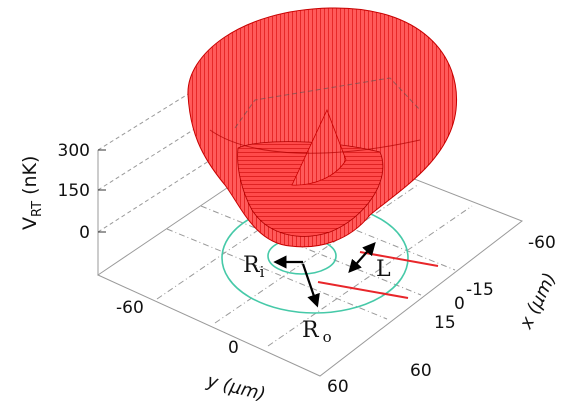  I want to click on surface-rim-shade, so click(315, 141).